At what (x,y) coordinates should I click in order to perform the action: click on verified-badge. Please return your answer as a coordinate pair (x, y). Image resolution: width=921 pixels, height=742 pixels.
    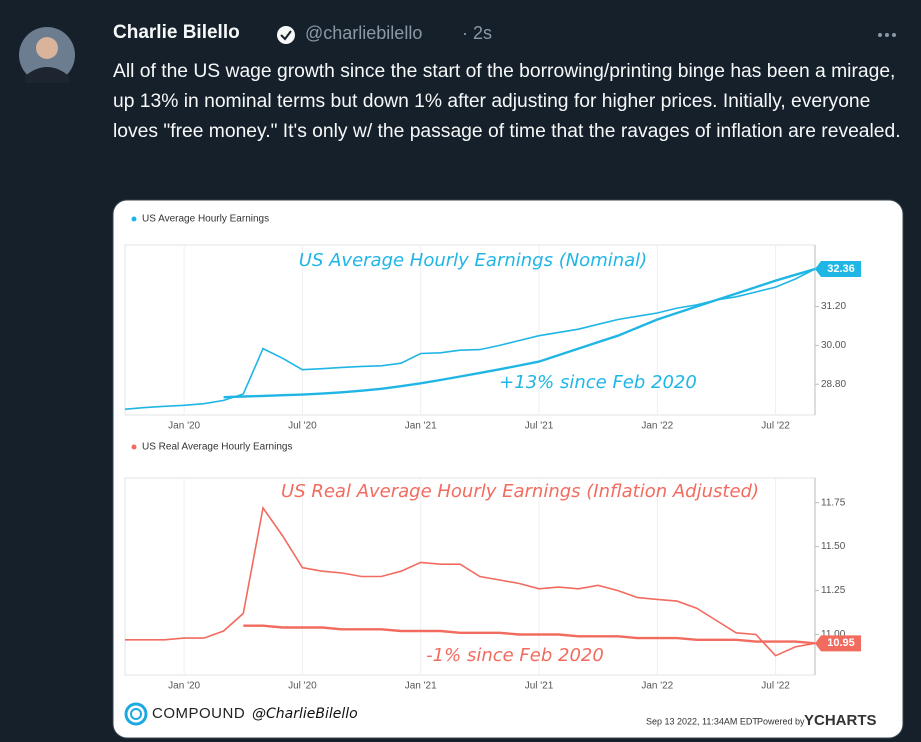
    Looking at the image, I should click on (286, 35).